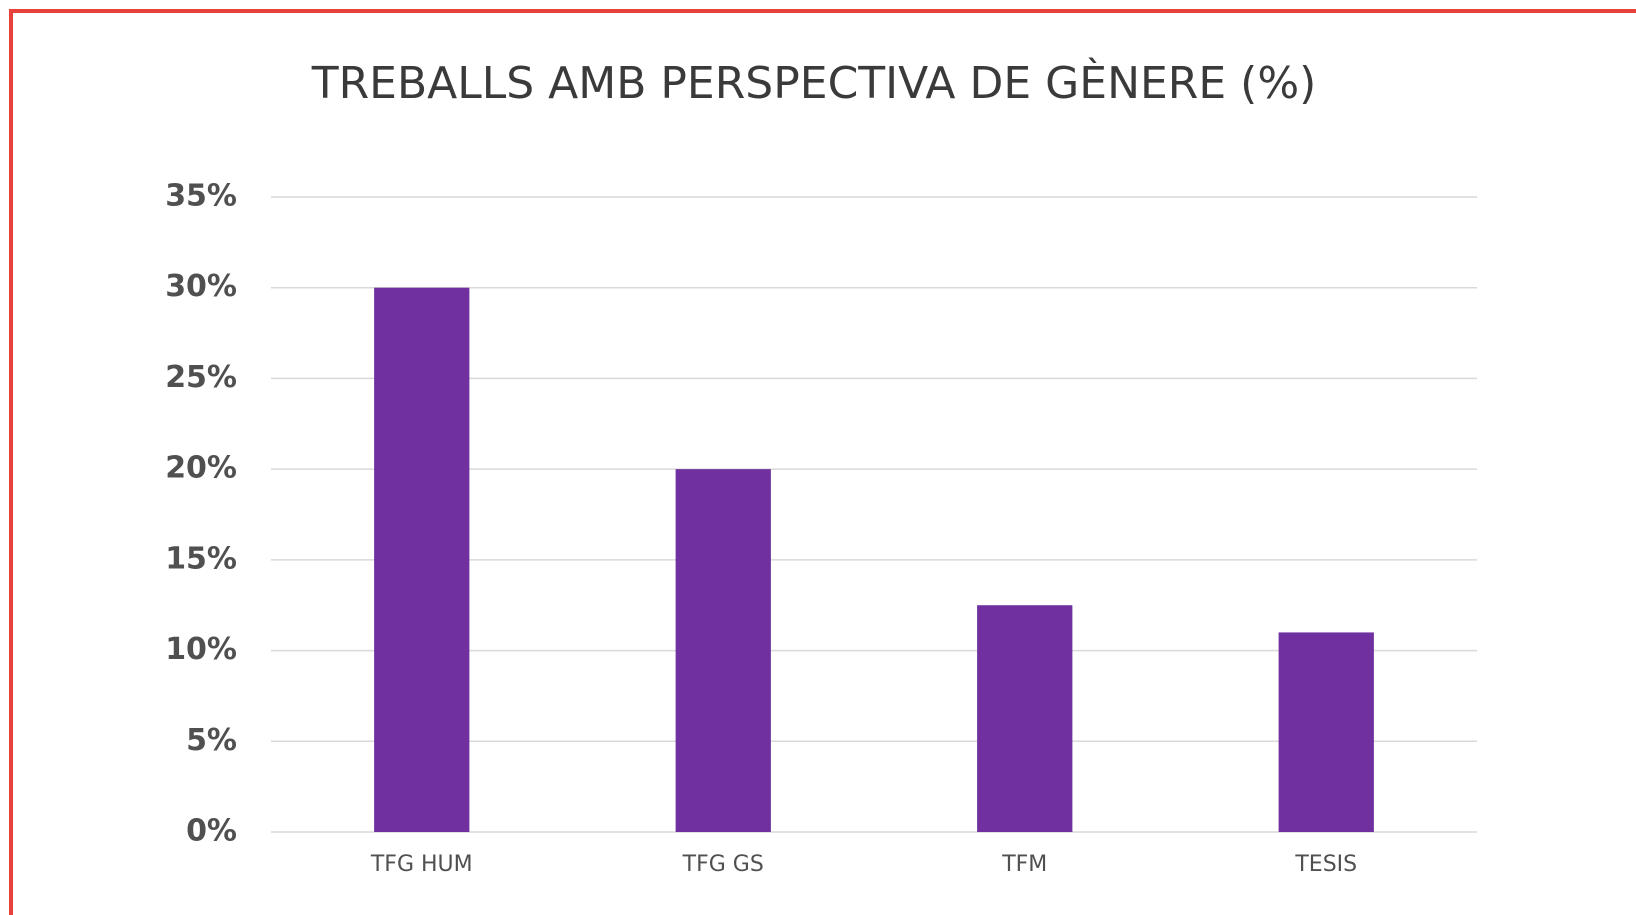  What do you see at coordinates (201, 286) in the screenshot?
I see `y-tick-label: 30%` at bounding box center [201, 286].